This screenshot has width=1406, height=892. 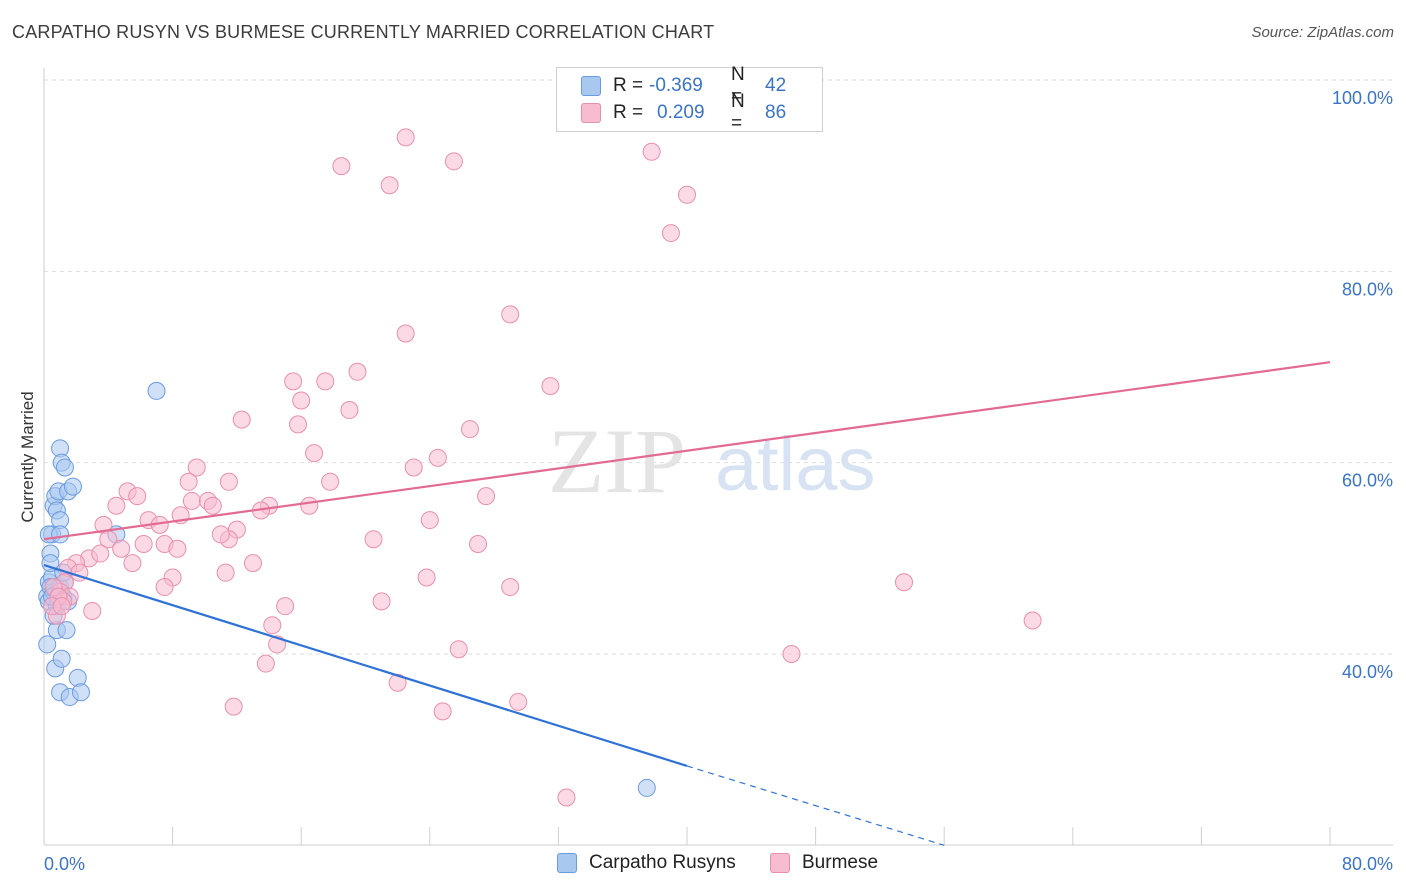 What do you see at coordinates (27, 456) in the screenshot?
I see `y-axis-label: Currently Married` at bounding box center [27, 456].